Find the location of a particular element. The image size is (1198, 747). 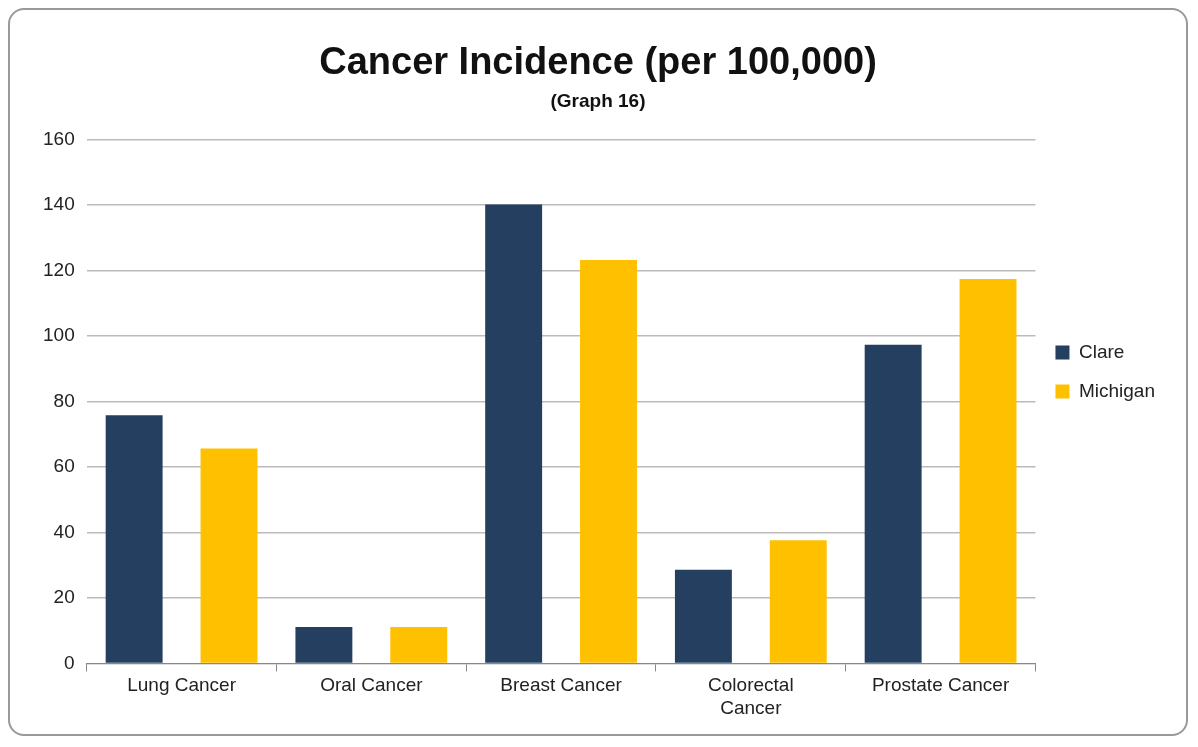

x-tick-label: Breast Cancer is located at coordinates (561, 685).